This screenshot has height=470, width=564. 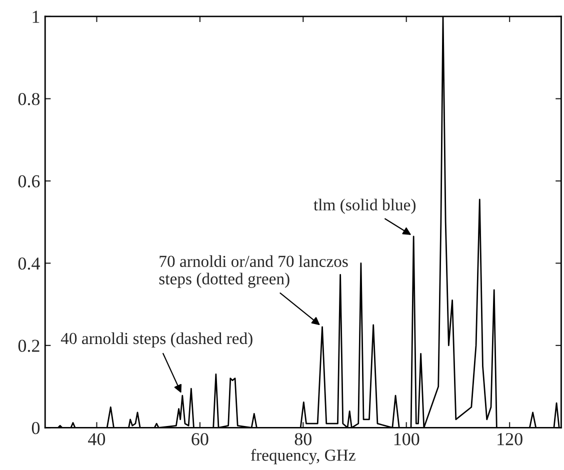 I want to click on x-tick-label: 80, so click(x=303, y=439).